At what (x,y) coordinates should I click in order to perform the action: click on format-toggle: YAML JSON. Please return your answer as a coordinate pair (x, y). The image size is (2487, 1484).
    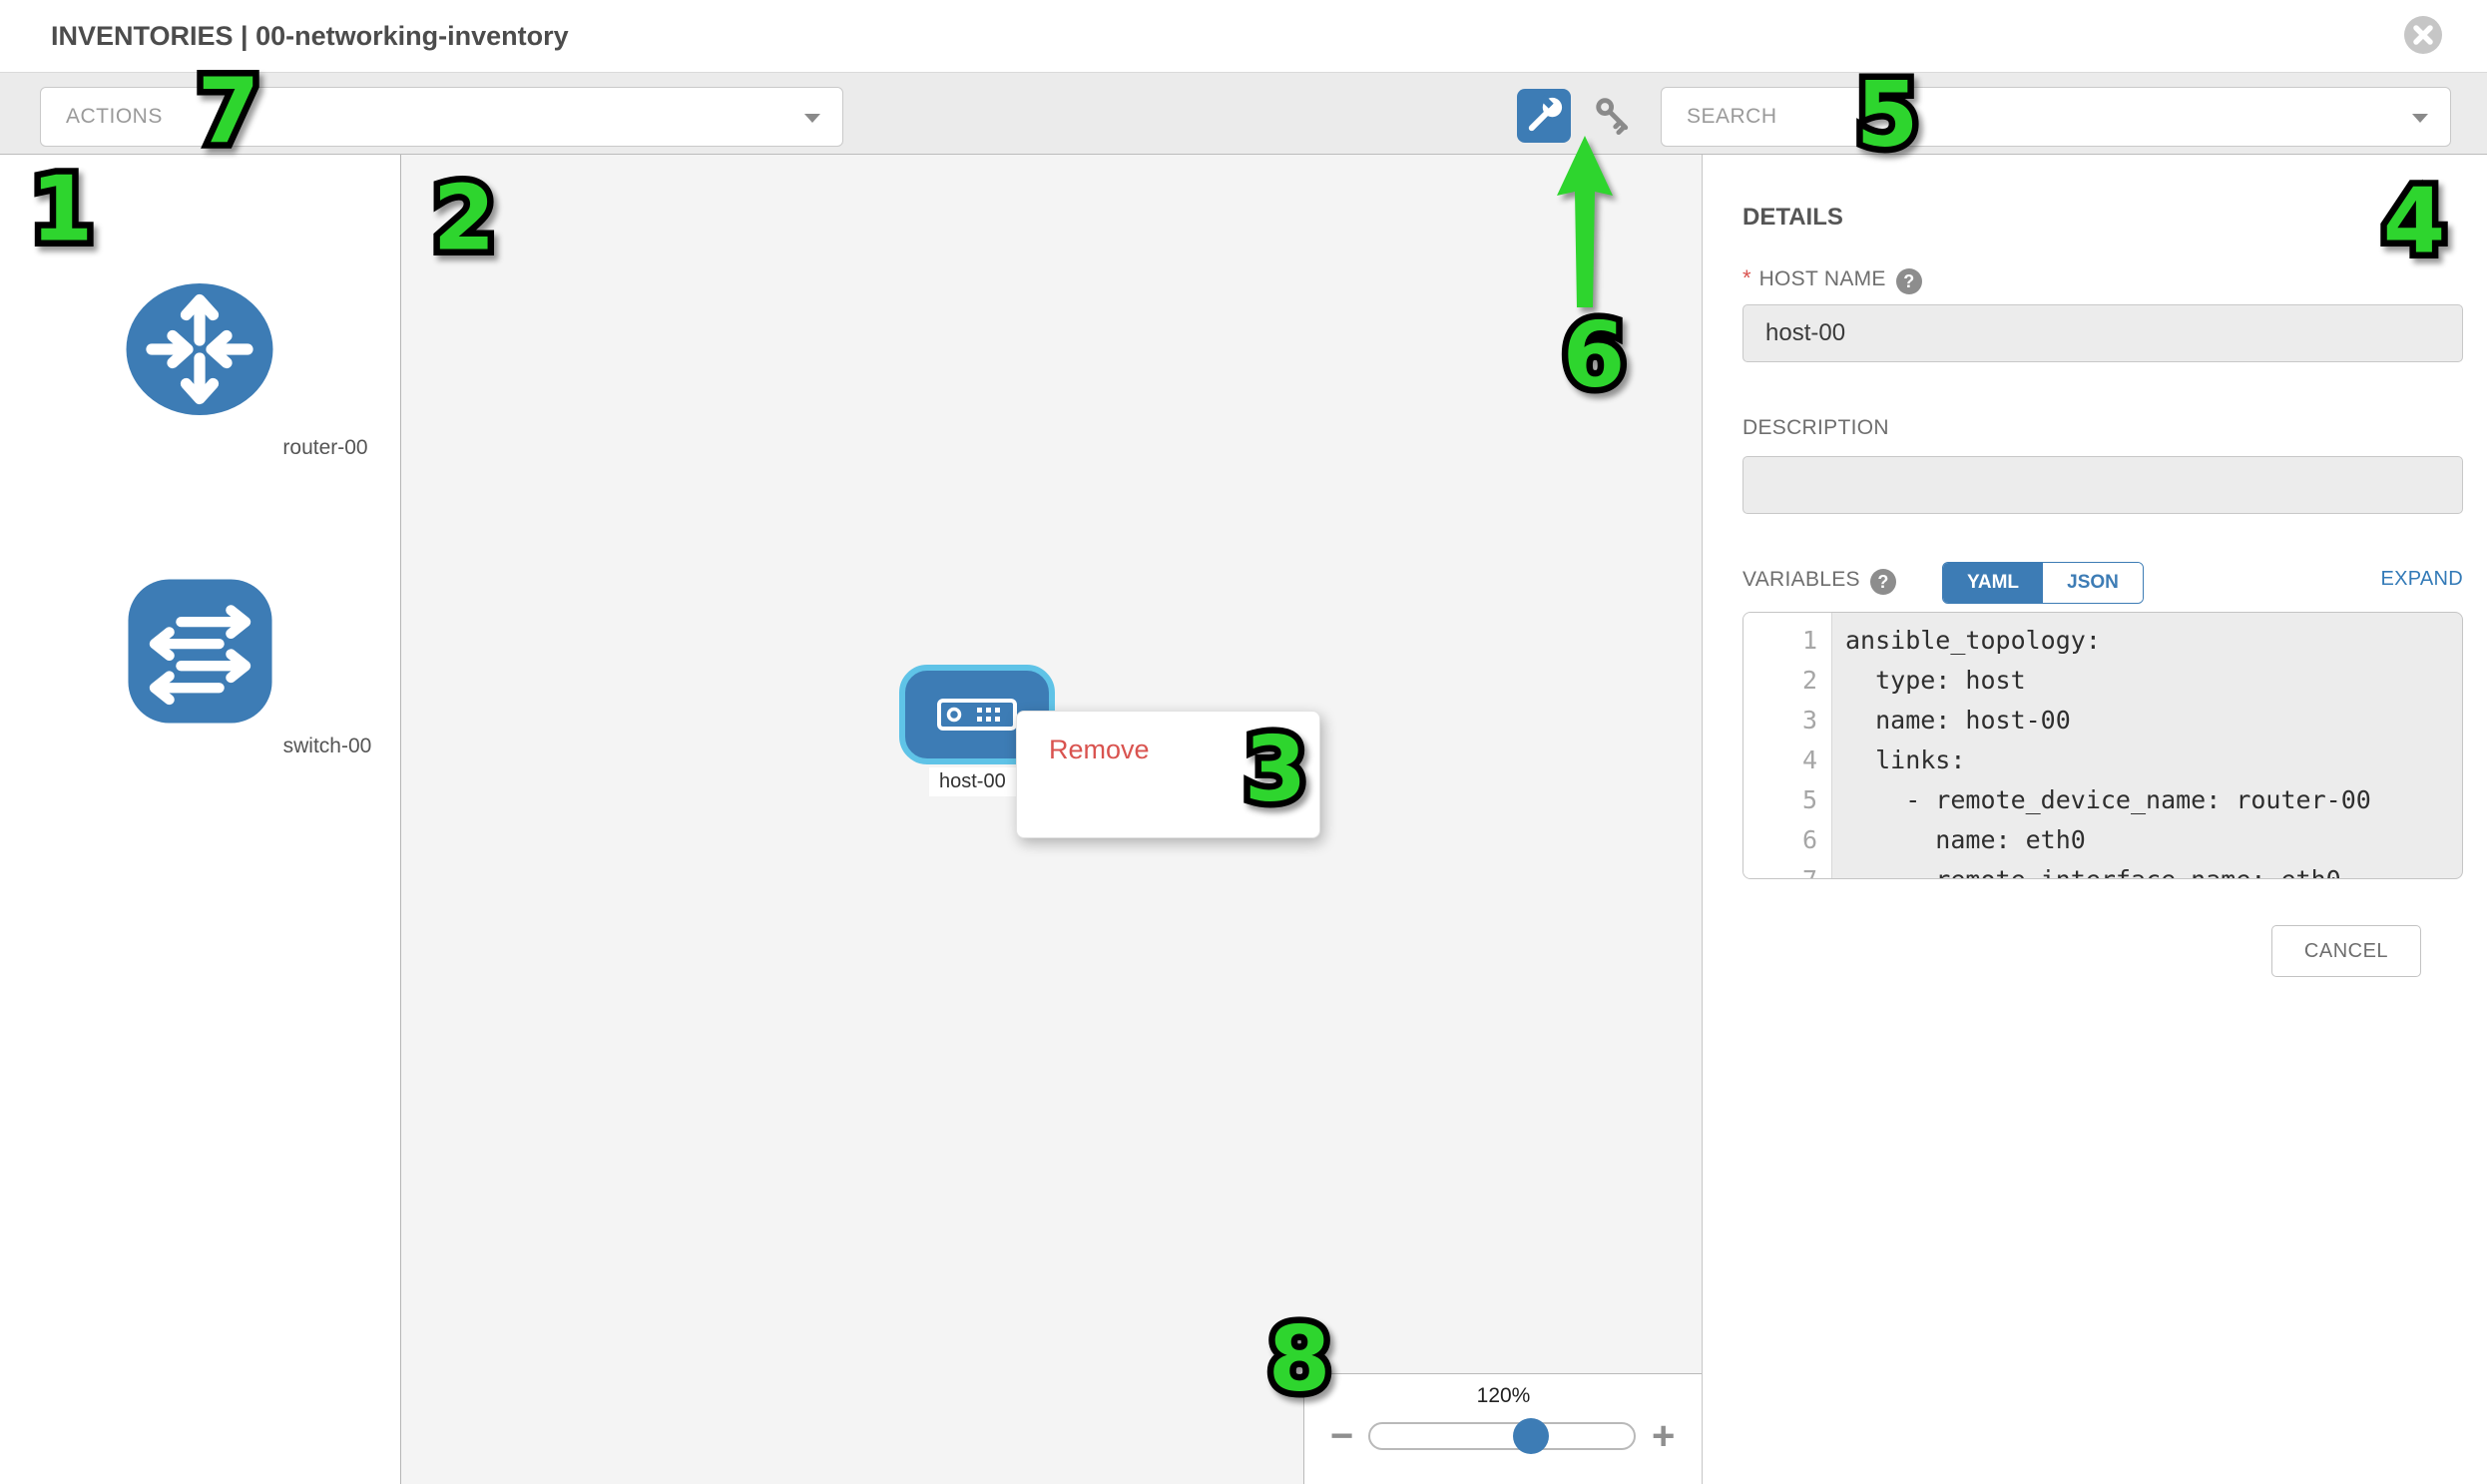
    Looking at the image, I should click on (2043, 583).